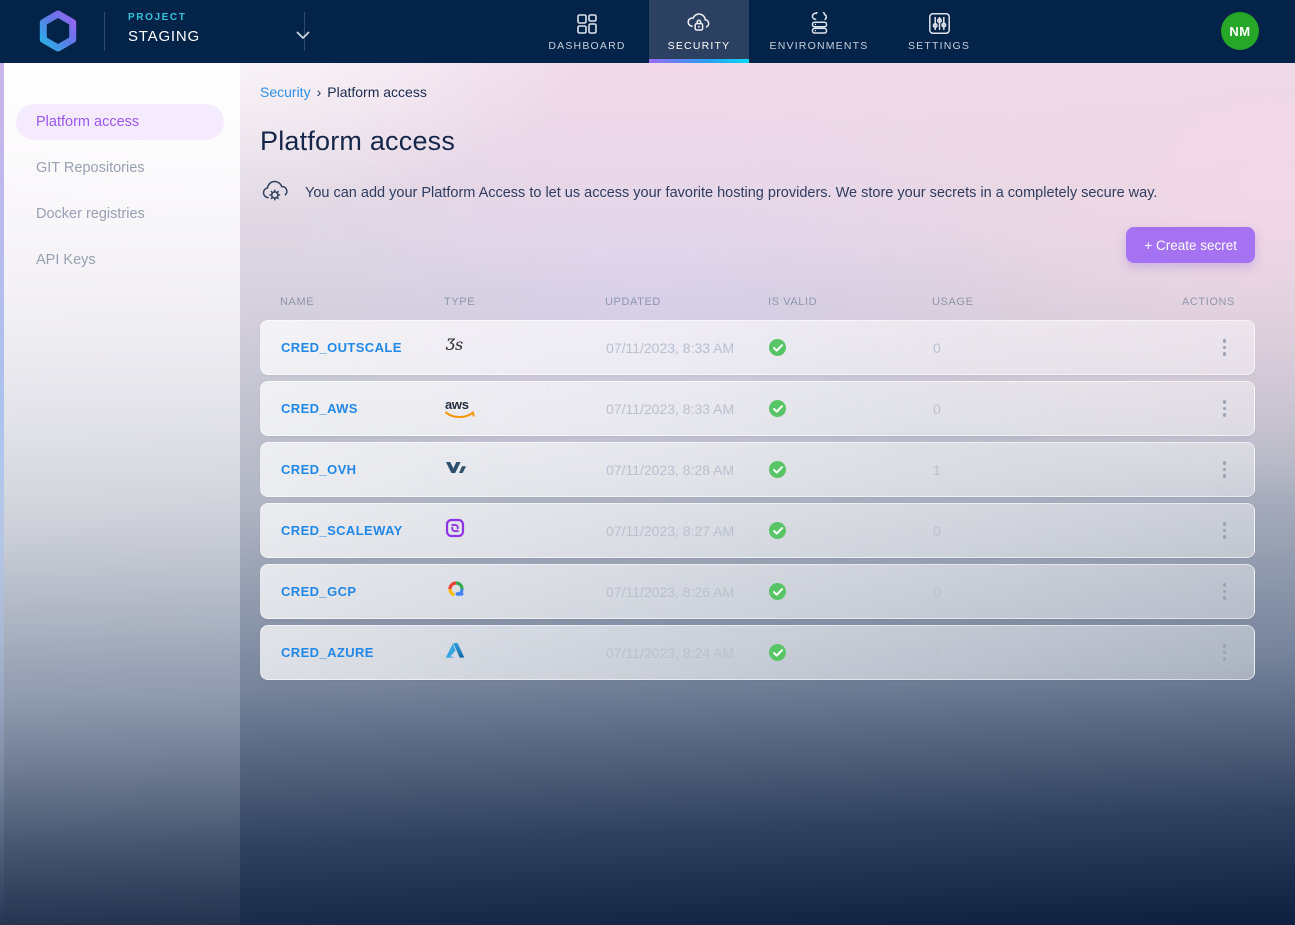 The image size is (1295, 925). Describe the element at coordinates (670, 652) in the screenshot. I see `updated-date: 07/11/2023, 8:24 AM` at that location.